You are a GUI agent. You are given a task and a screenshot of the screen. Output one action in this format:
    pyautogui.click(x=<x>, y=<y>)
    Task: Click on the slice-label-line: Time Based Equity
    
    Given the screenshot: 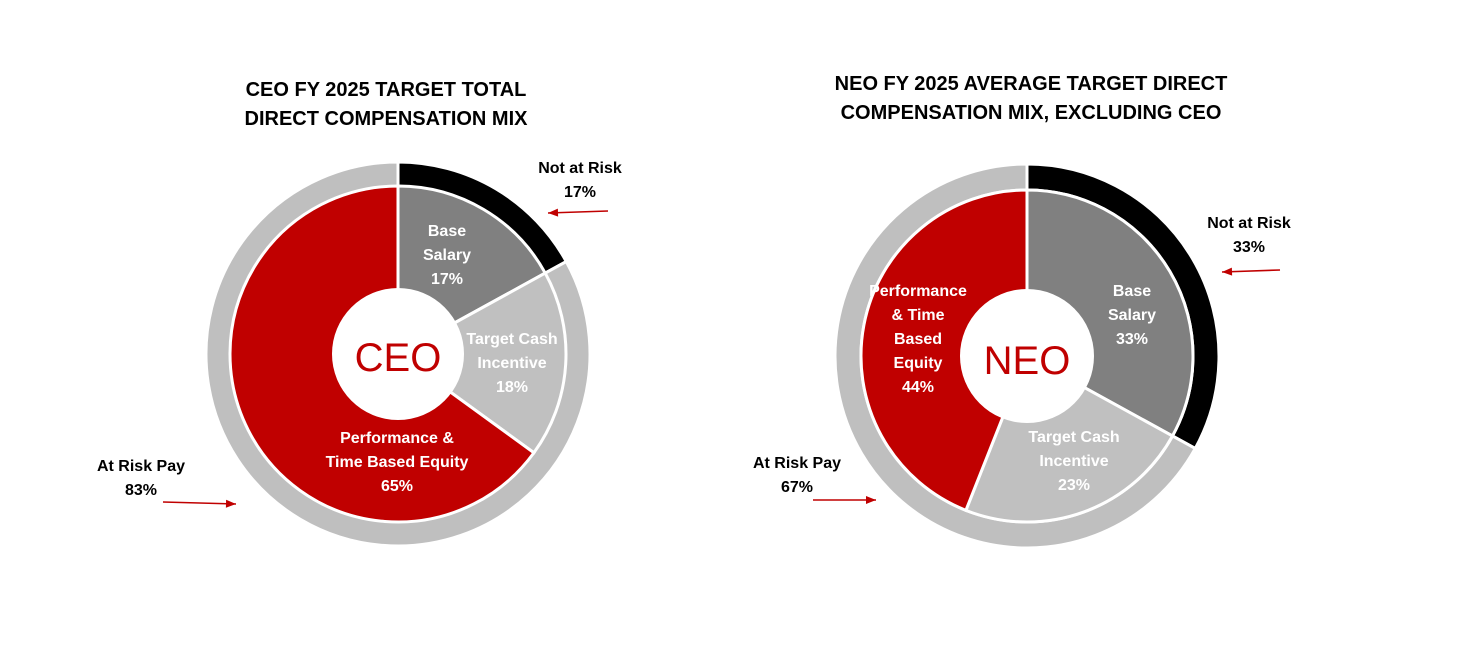 What is the action you would take?
    pyautogui.click(x=397, y=462)
    